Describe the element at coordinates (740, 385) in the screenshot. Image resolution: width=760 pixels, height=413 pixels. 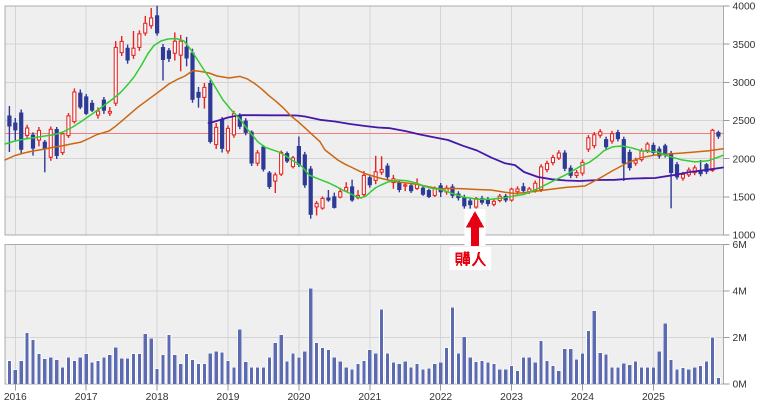
I see `svg-text: 0M` at that location.